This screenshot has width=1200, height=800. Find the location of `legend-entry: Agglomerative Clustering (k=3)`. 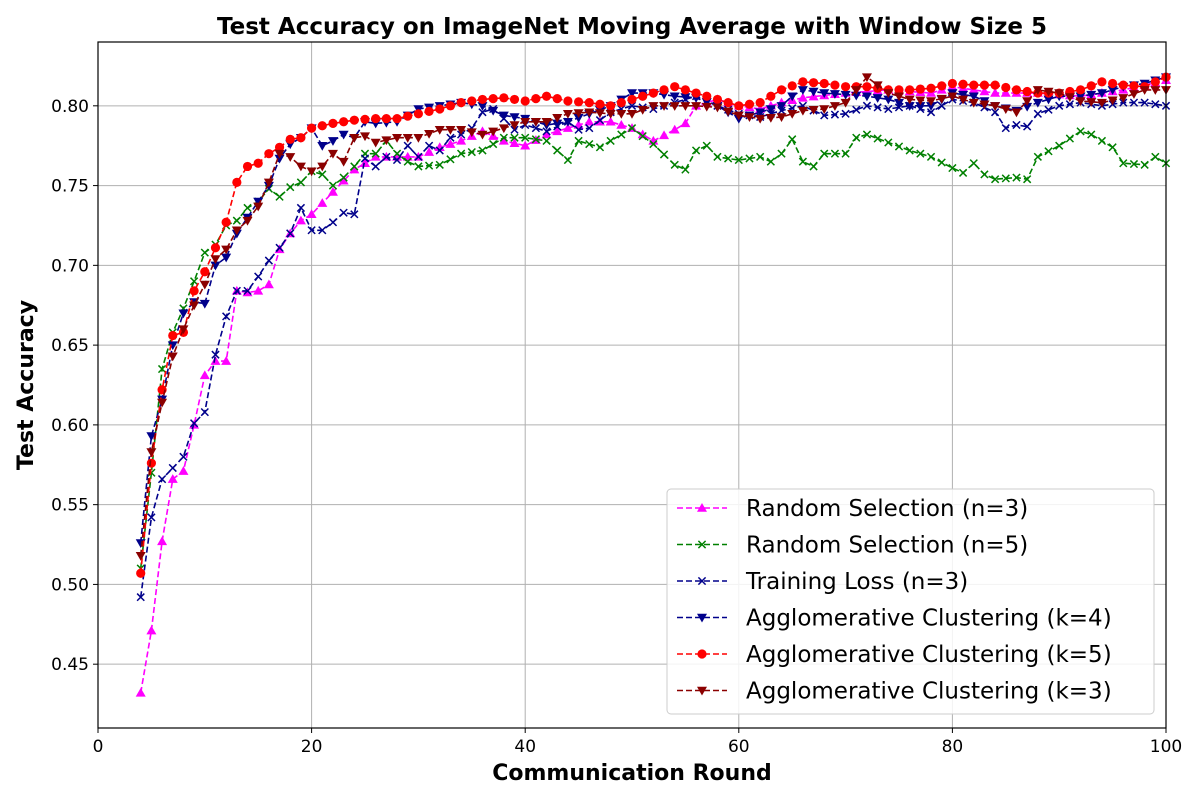

legend-entry: Agglomerative Clustering (k=3) is located at coordinates (894, 692).